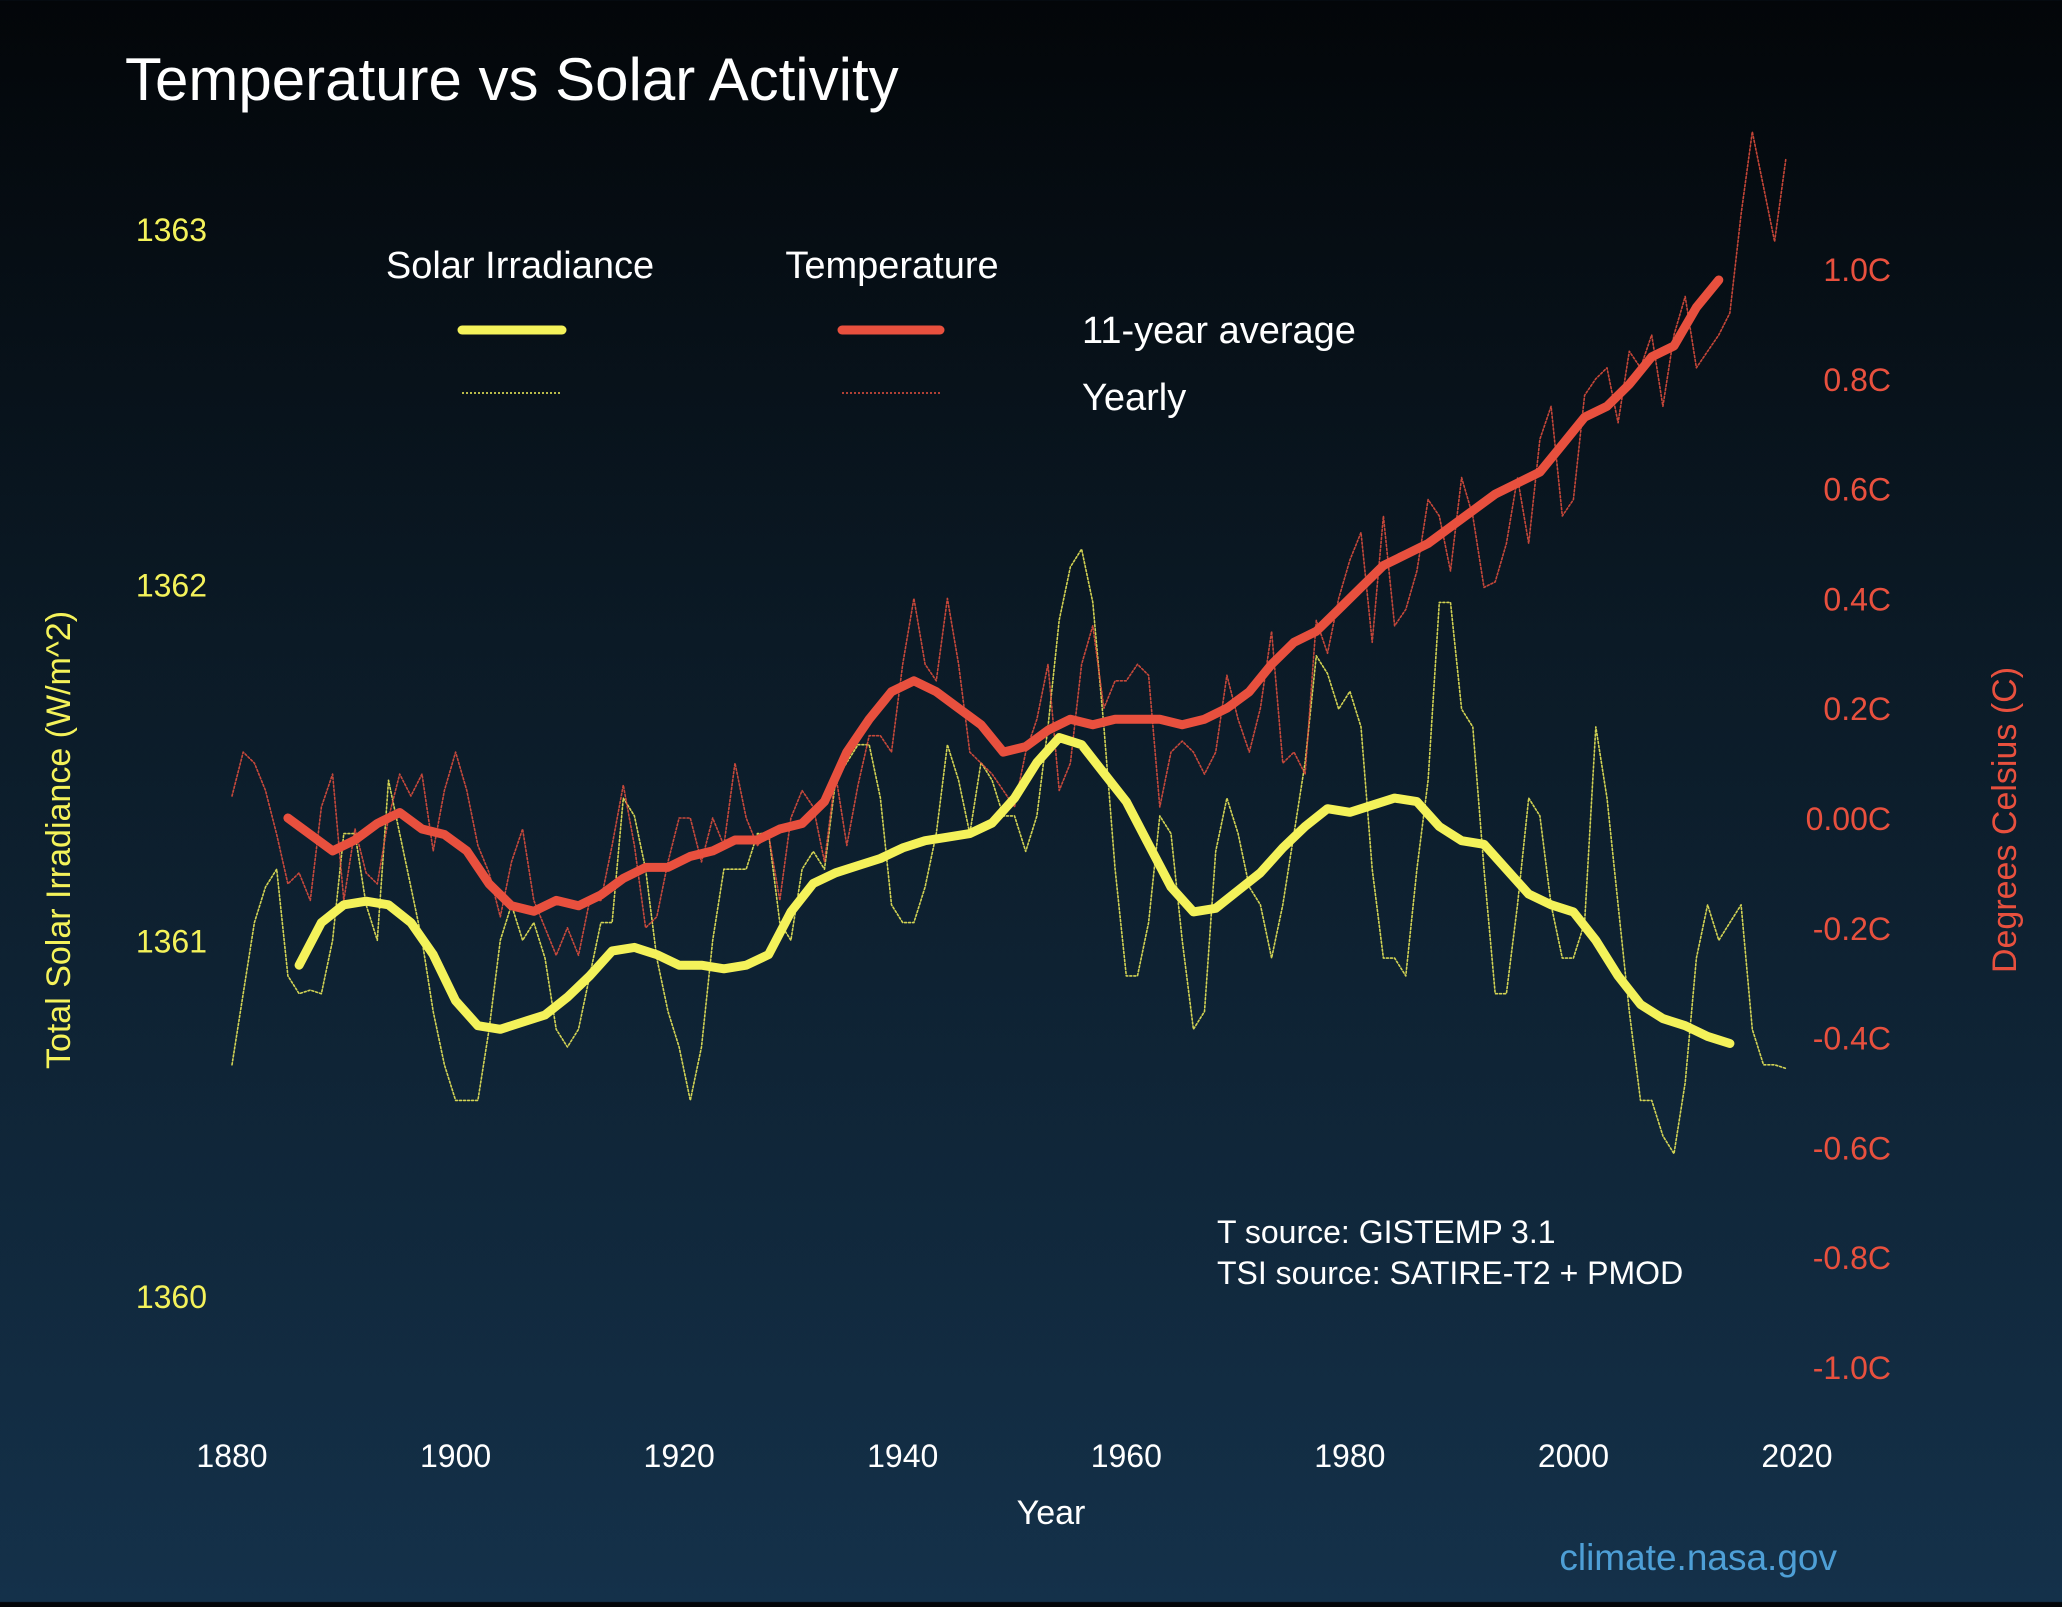  Describe the element at coordinates (679, 1456) in the screenshot. I see `x-tick-label: 1920` at that location.